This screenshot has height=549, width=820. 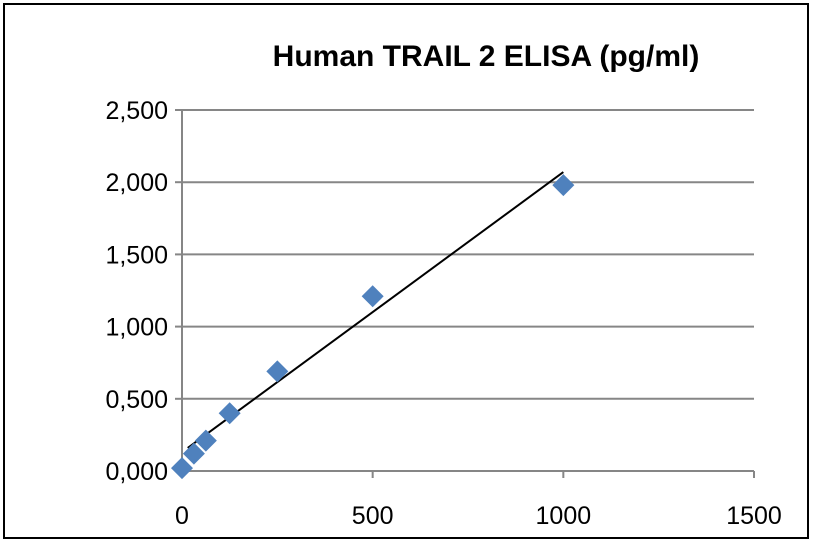 What do you see at coordinates (486, 56) in the screenshot?
I see `chart-title: Human TRAIL 2 ELISA (pg/ml)` at bounding box center [486, 56].